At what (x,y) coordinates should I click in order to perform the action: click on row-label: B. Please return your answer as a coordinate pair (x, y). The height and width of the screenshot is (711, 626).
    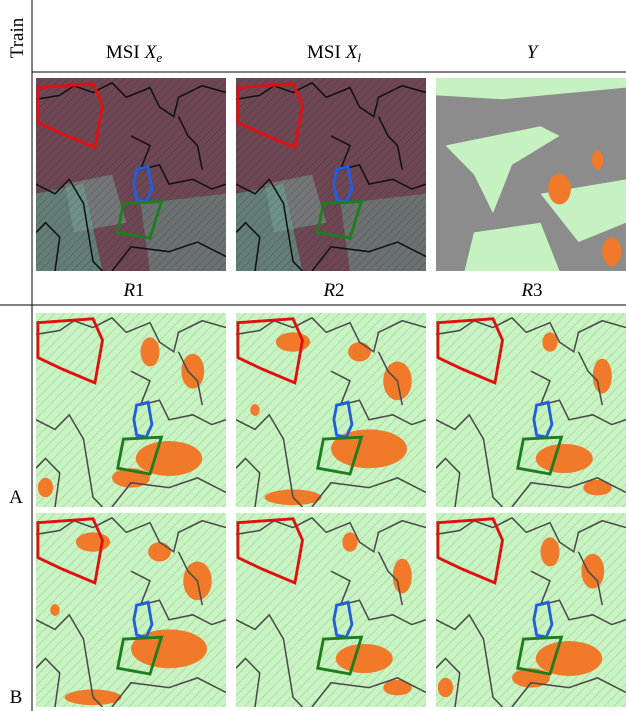
    Looking at the image, I should click on (16, 697).